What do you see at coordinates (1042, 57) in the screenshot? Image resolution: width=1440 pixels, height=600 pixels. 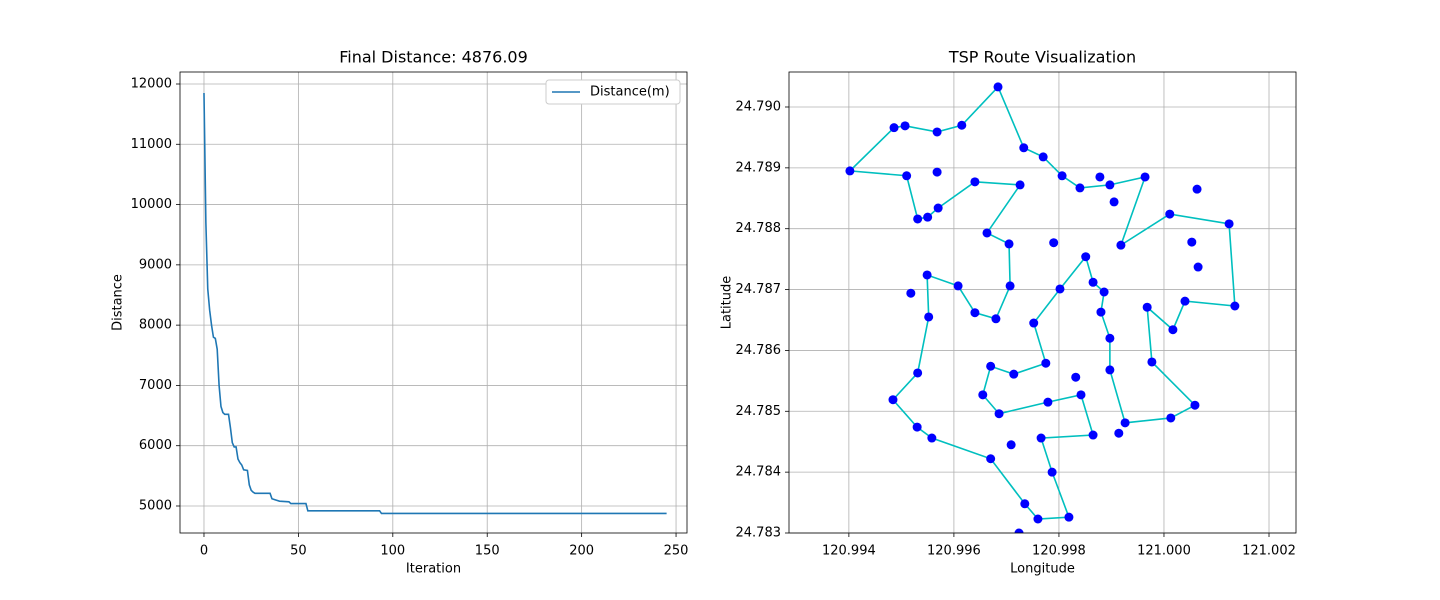 I see `chart-title: TSP Route Visualization` at bounding box center [1042, 57].